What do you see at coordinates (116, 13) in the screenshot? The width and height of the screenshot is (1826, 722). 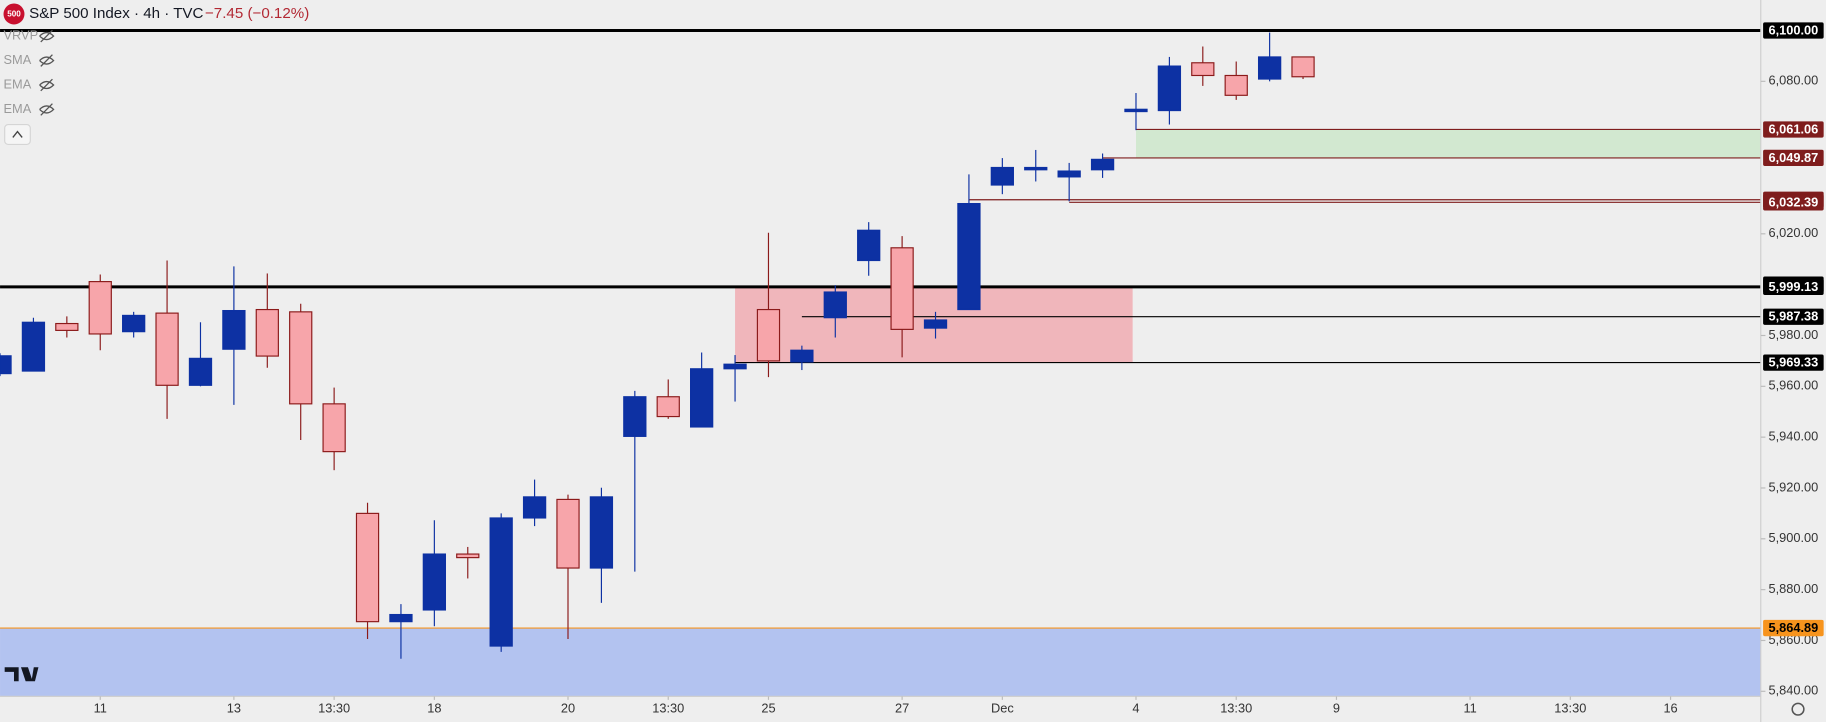 I see `chart-title: S&P 500 Index · 4h · TVC` at bounding box center [116, 13].